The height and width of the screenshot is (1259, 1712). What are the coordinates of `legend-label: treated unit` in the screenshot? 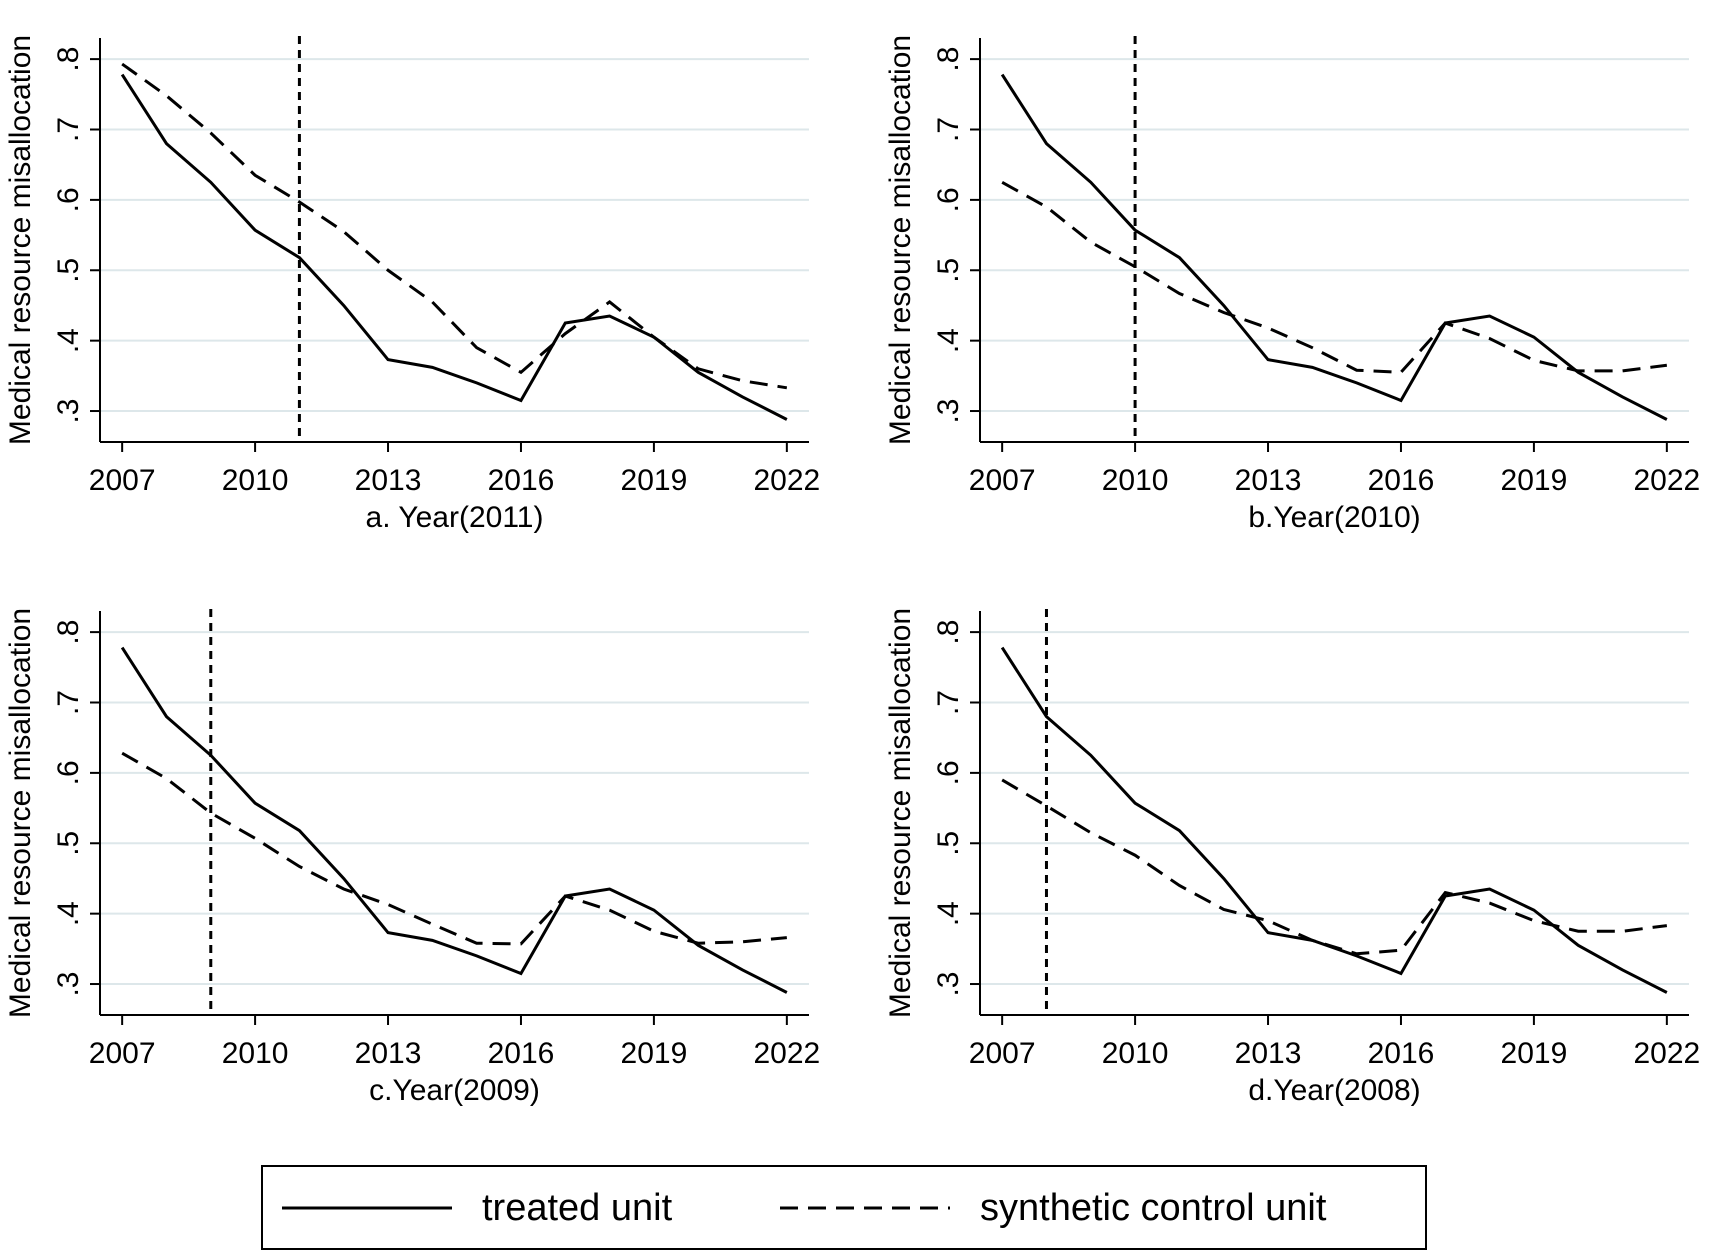 It's located at (577, 1208).